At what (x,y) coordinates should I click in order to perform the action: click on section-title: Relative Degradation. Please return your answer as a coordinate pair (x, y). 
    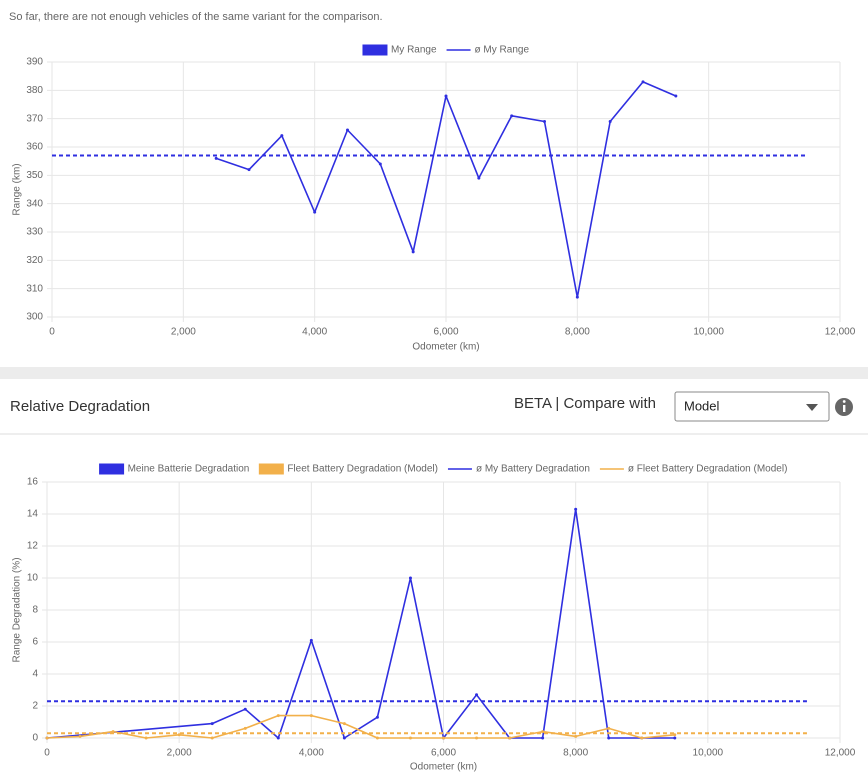
    Looking at the image, I should click on (80, 406).